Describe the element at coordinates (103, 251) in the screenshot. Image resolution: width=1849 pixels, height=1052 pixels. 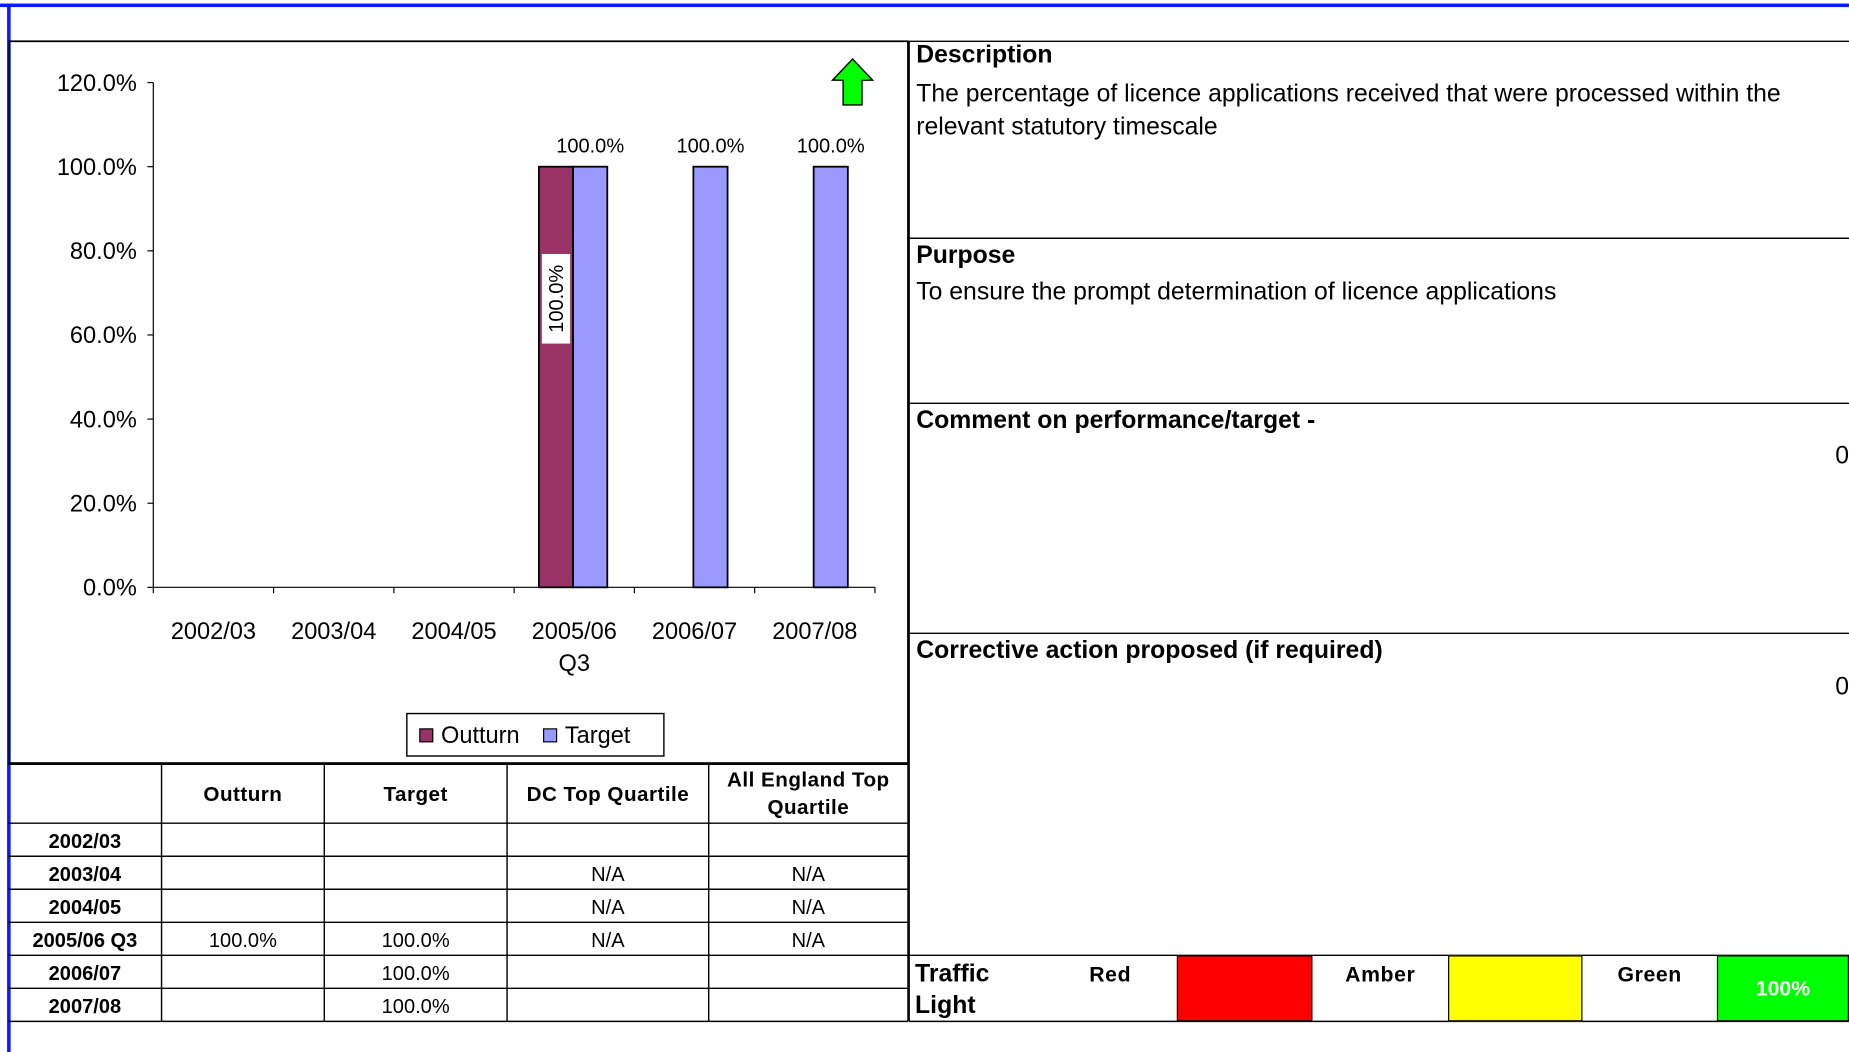
I see `y-tick-label: 80.0%` at that location.